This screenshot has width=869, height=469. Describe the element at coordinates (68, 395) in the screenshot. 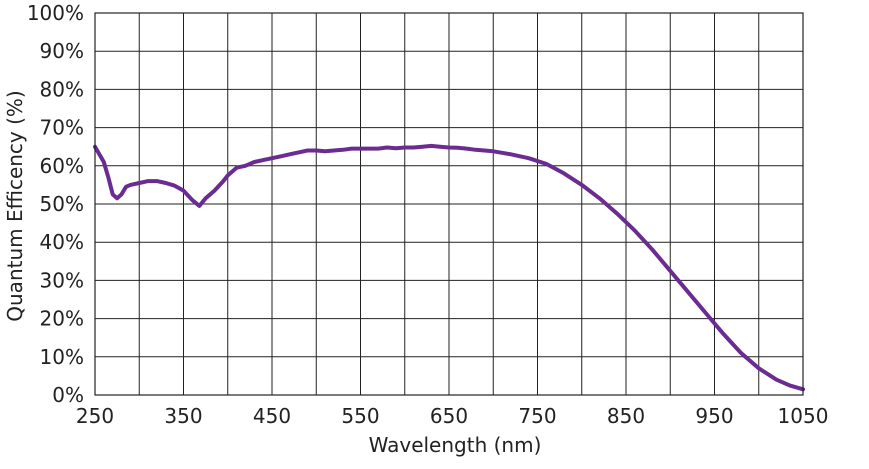

I see `y-tick-label: 0%` at that location.